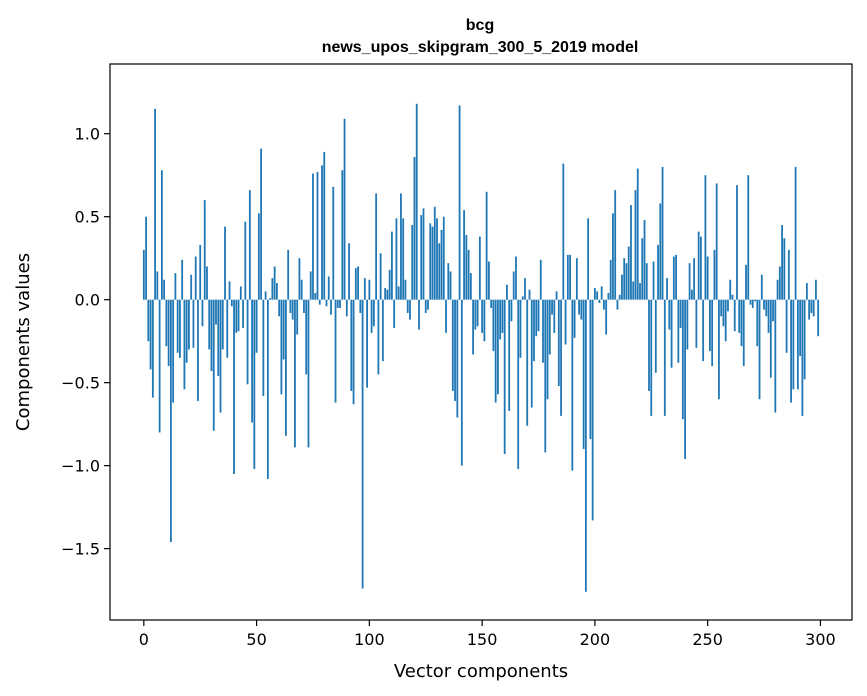  I want to click on y-tick-label: −0.5, so click(80, 383).